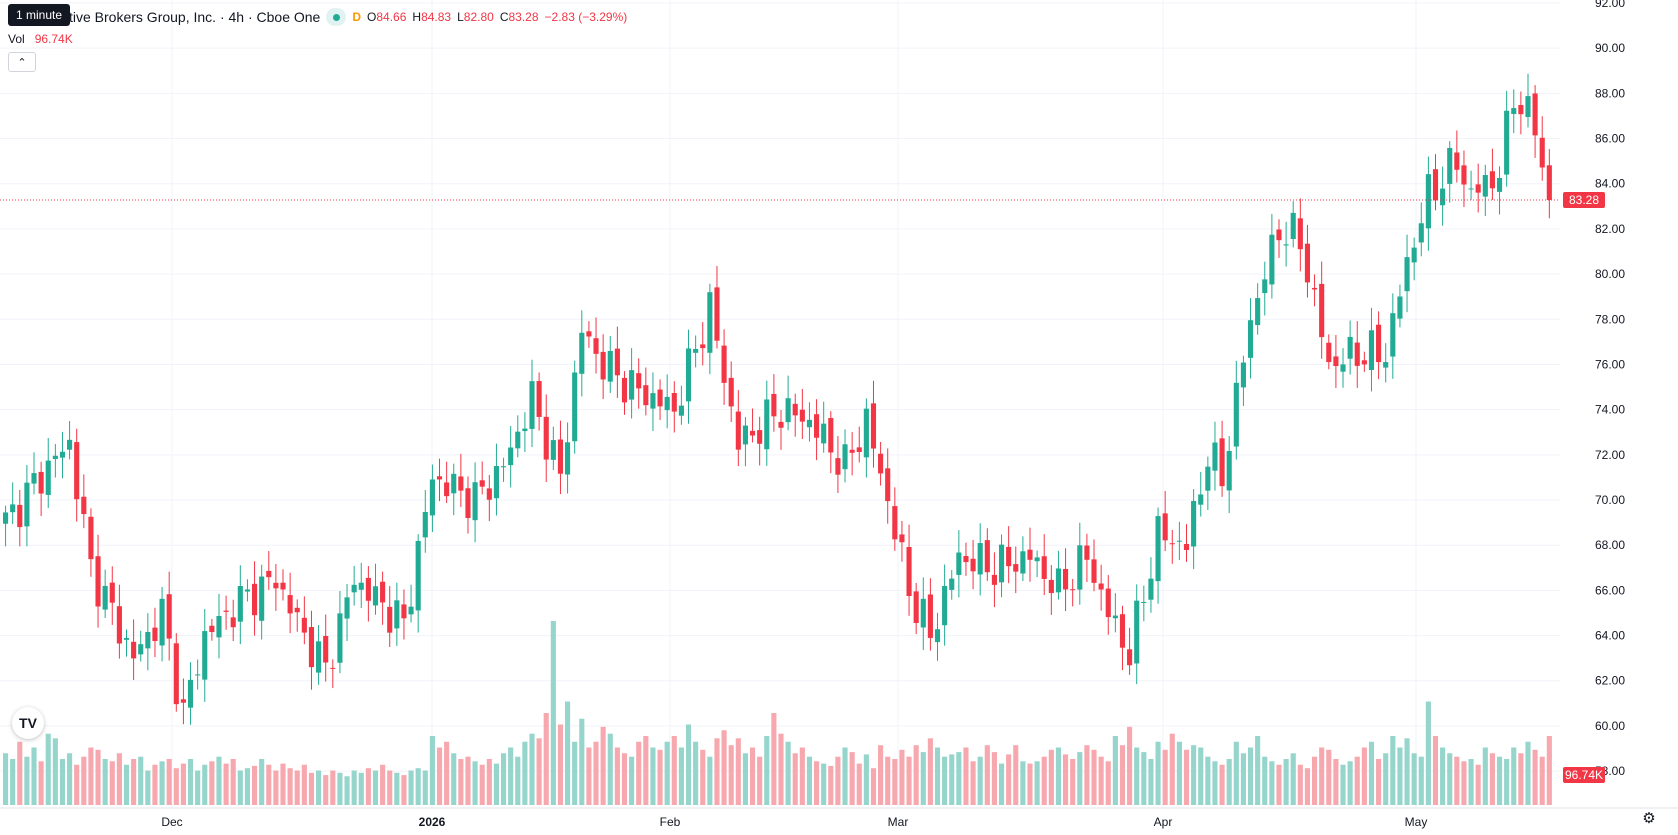 The height and width of the screenshot is (835, 1678). I want to click on data-delay-badge: D, so click(357, 17).